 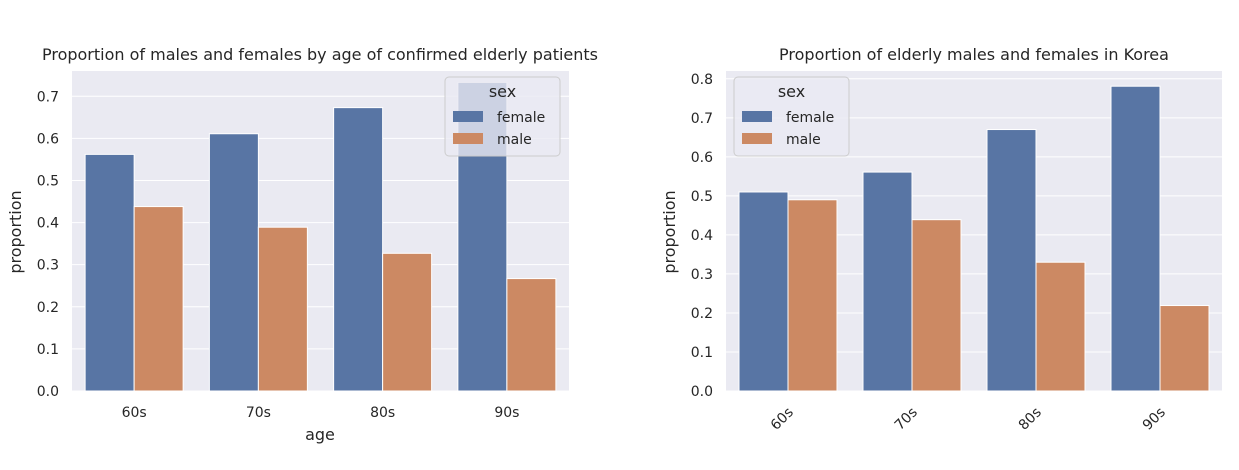 I want to click on x-axis-label: age, so click(x=320, y=434).